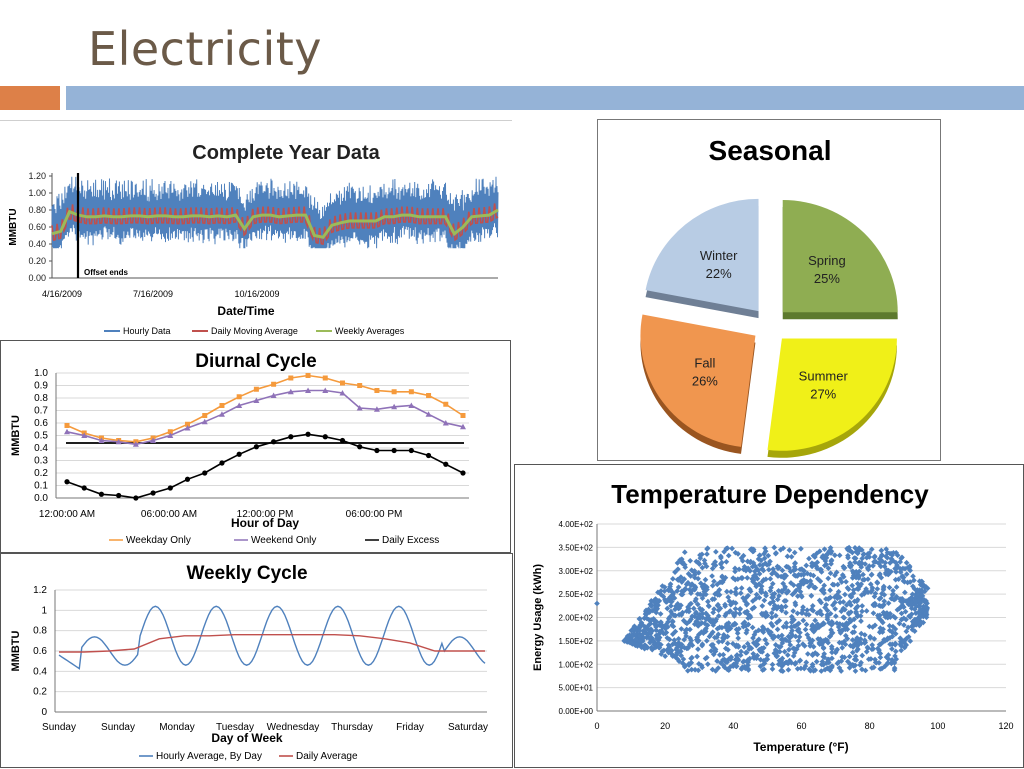  What do you see at coordinates (177, 727) in the screenshot?
I see `x-tick-label: Monday` at bounding box center [177, 727].